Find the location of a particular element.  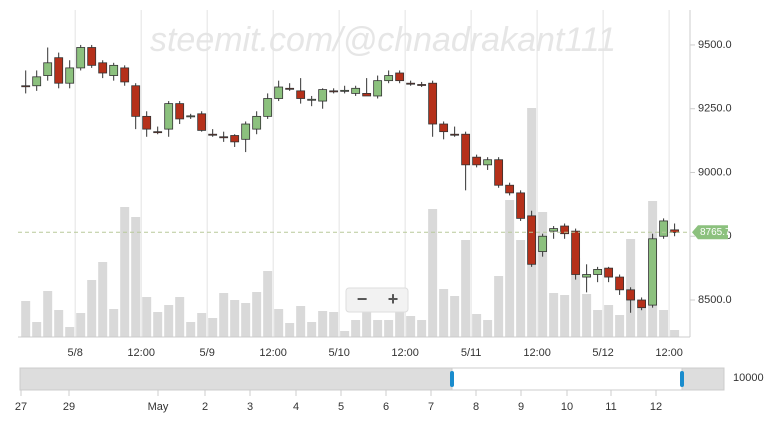

navigator-label: 4 is located at coordinates (296, 407).